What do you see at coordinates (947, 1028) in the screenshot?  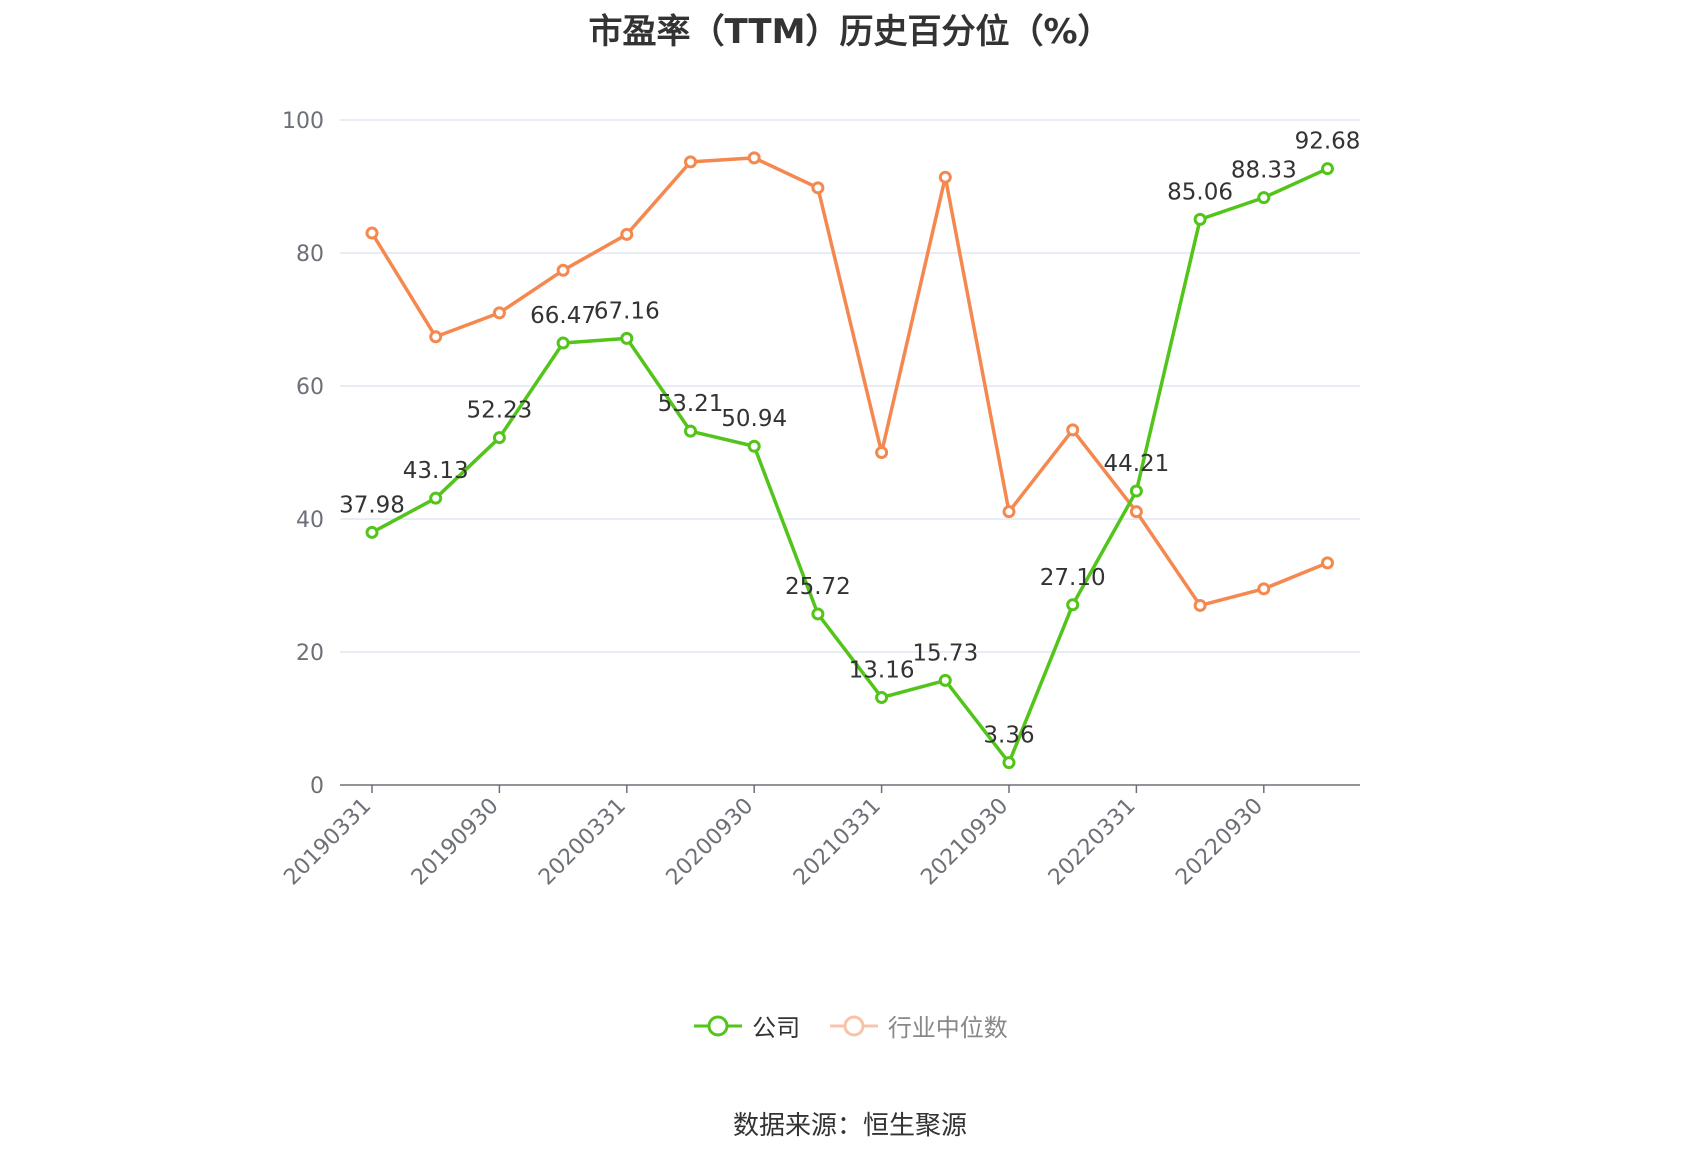 I see `legend-industry-label: 行业中位数` at bounding box center [947, 1028].